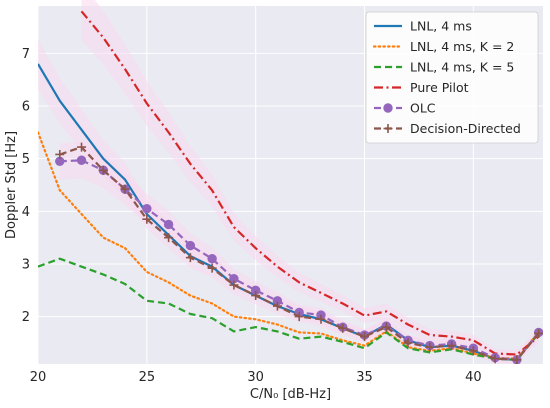  I want to click on legend-item-decision-directed: Decision-Directed, so click(447, 128).